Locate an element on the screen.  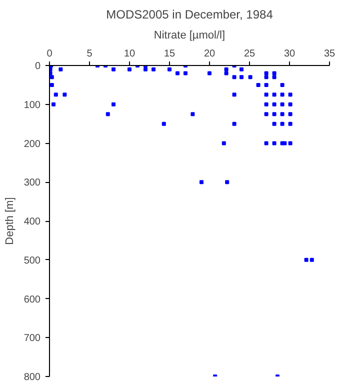
y-tick-label: 500 is located at coordinates (32, 260).